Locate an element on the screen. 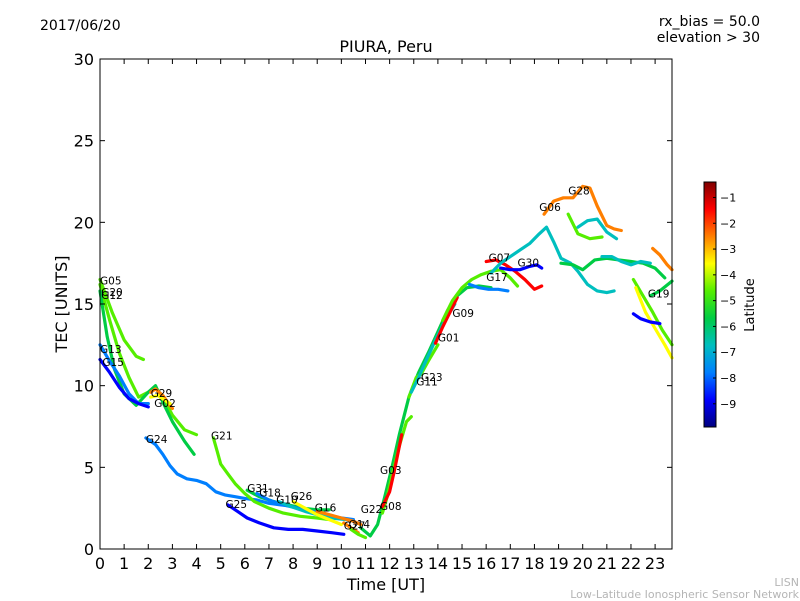  satellite-label-G09: G09 is located at coordinates (463, 314).